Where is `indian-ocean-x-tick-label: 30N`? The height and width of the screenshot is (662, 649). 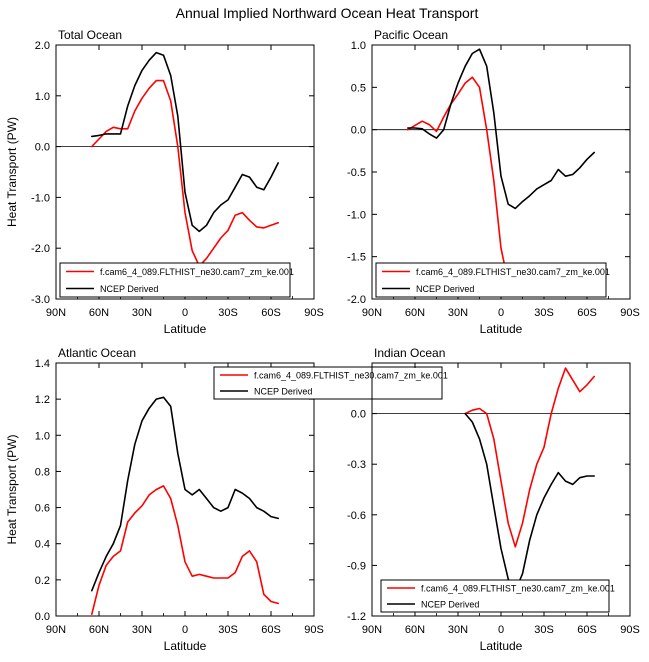 indian-ocean-x-tick-label: 30N is located at coordinates (458, 630).